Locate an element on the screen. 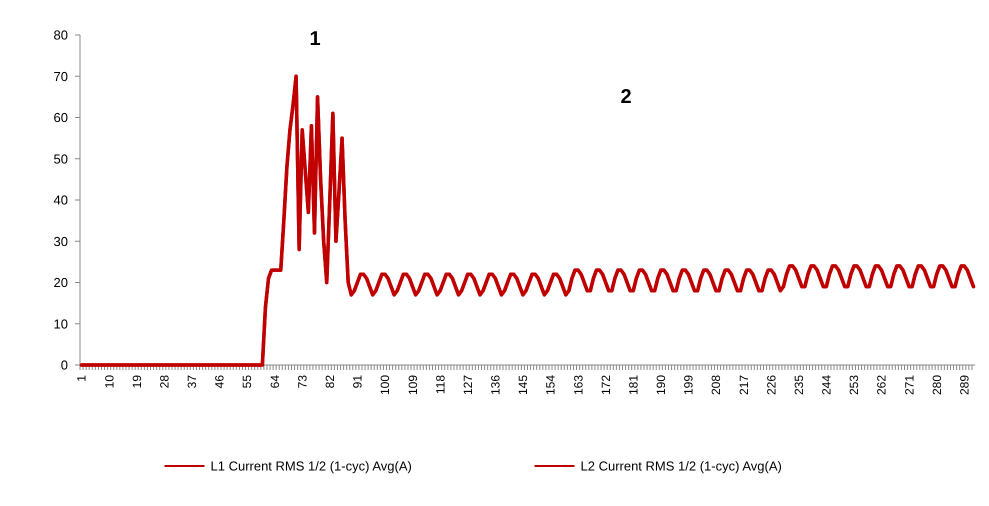 This screenshot has width=989, height=506. x-tick-label: 172 is located at coordinates (605, 385).